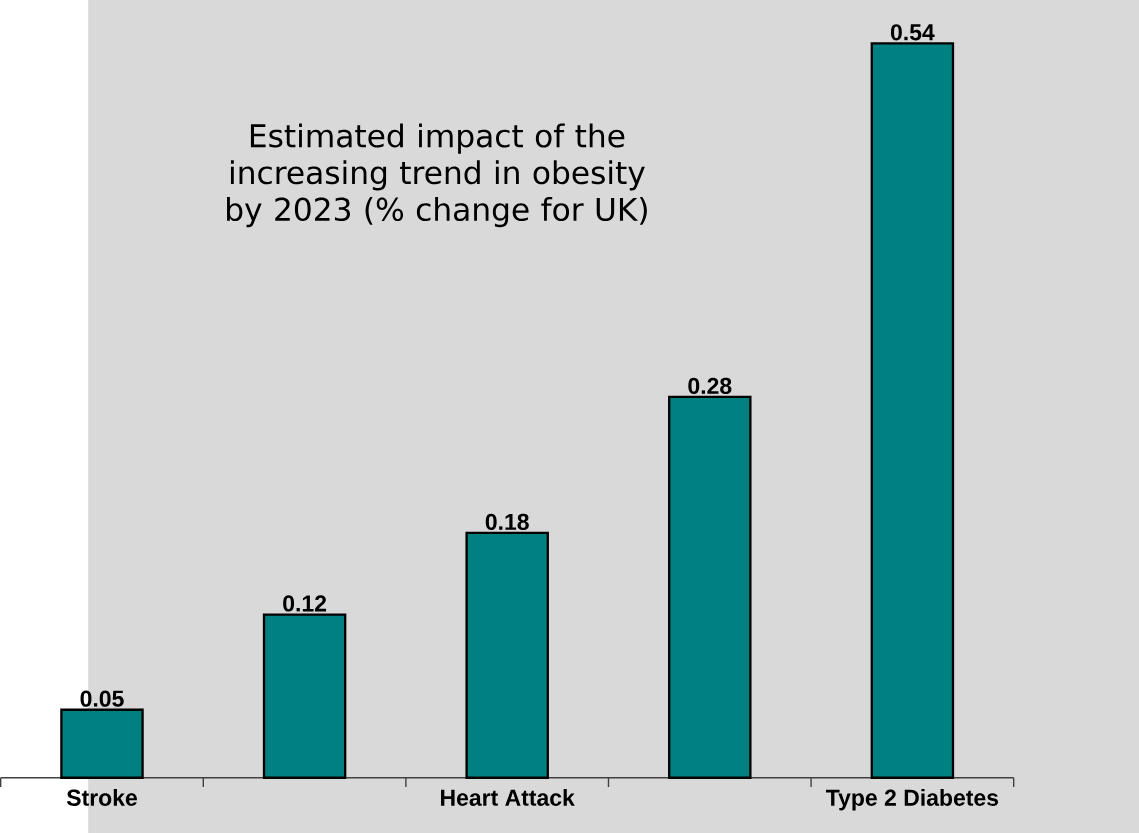 The height and width of the screenshot is (833, 1139). I want to click on data-label: 0.05, so click(102, 698).